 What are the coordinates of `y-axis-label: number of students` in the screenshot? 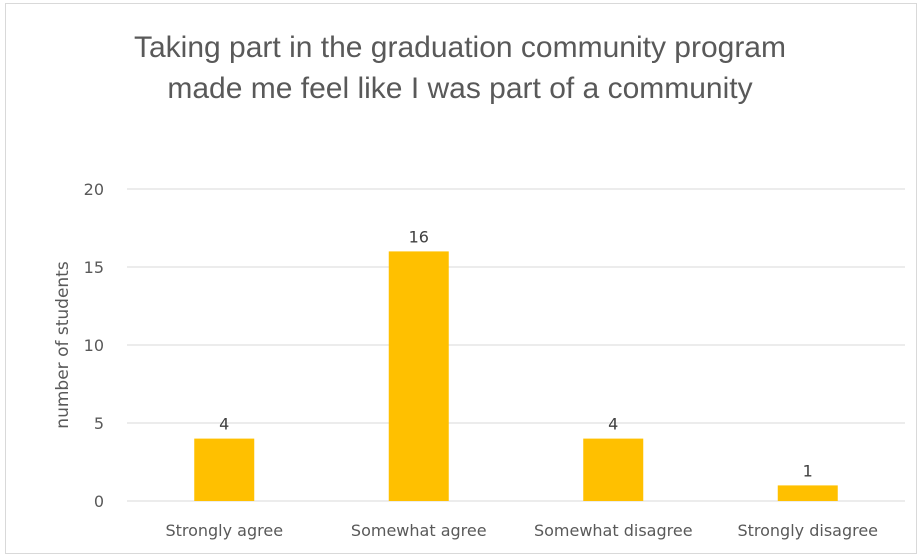 It's located at (63, 345).